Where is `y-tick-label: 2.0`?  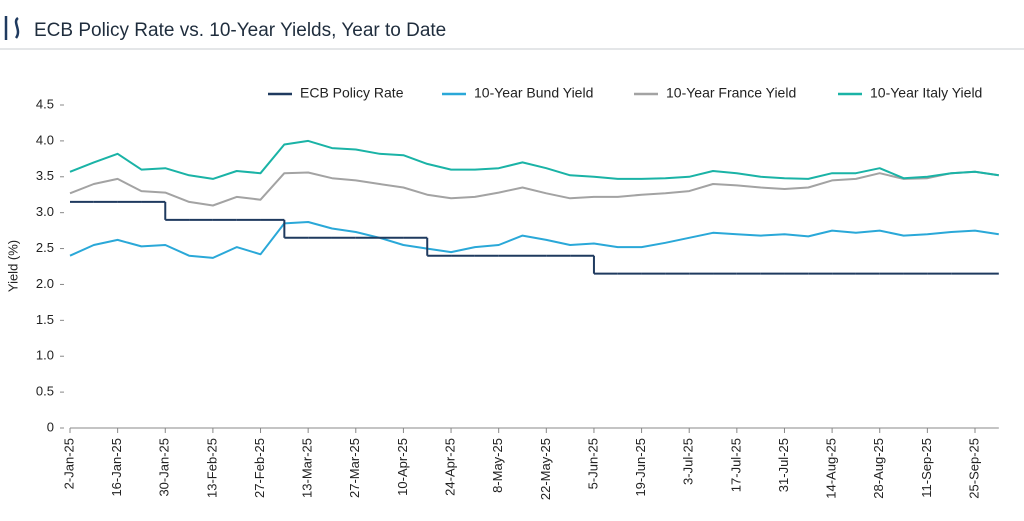
y-tick-label: 2.0 is located at coordinates (45, 283).